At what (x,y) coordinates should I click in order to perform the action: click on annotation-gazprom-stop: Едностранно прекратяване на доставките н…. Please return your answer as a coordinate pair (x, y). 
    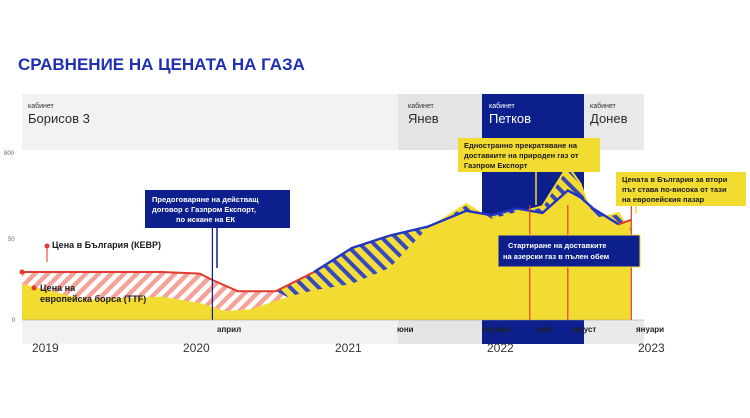
    Looking at the image, I should click on (529, 171).